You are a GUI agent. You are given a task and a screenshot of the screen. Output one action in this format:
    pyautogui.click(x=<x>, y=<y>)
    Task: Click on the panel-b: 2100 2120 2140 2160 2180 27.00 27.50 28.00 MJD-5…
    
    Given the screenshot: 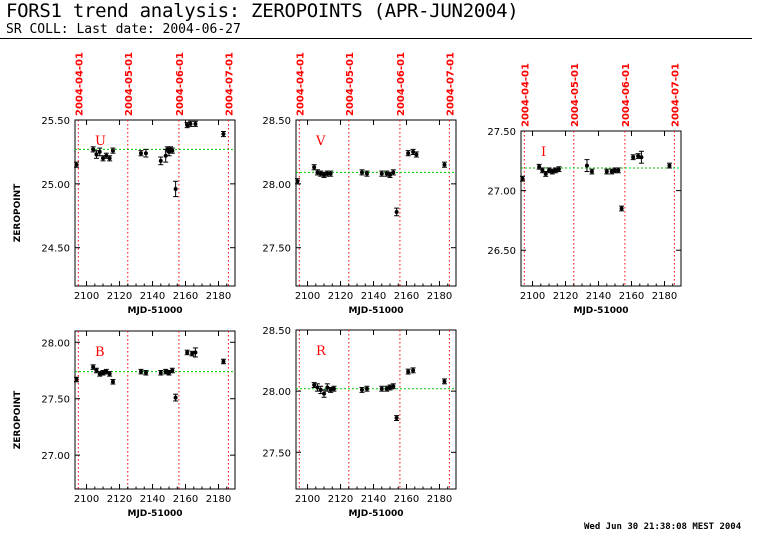 What is the action you would take?
    pyautogui.click(x=124, y=424)
    